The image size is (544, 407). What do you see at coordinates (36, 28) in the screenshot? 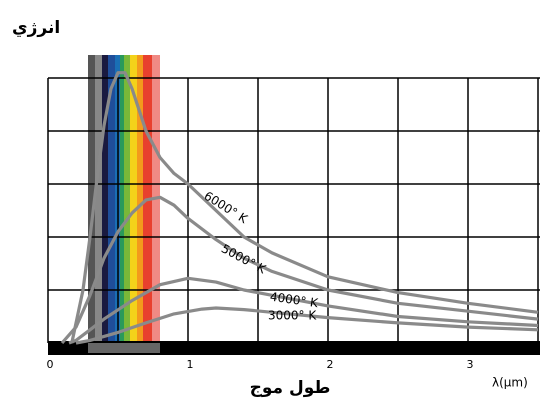
I see `y-axis-title: انرژي` at bounding box center [36, 28].